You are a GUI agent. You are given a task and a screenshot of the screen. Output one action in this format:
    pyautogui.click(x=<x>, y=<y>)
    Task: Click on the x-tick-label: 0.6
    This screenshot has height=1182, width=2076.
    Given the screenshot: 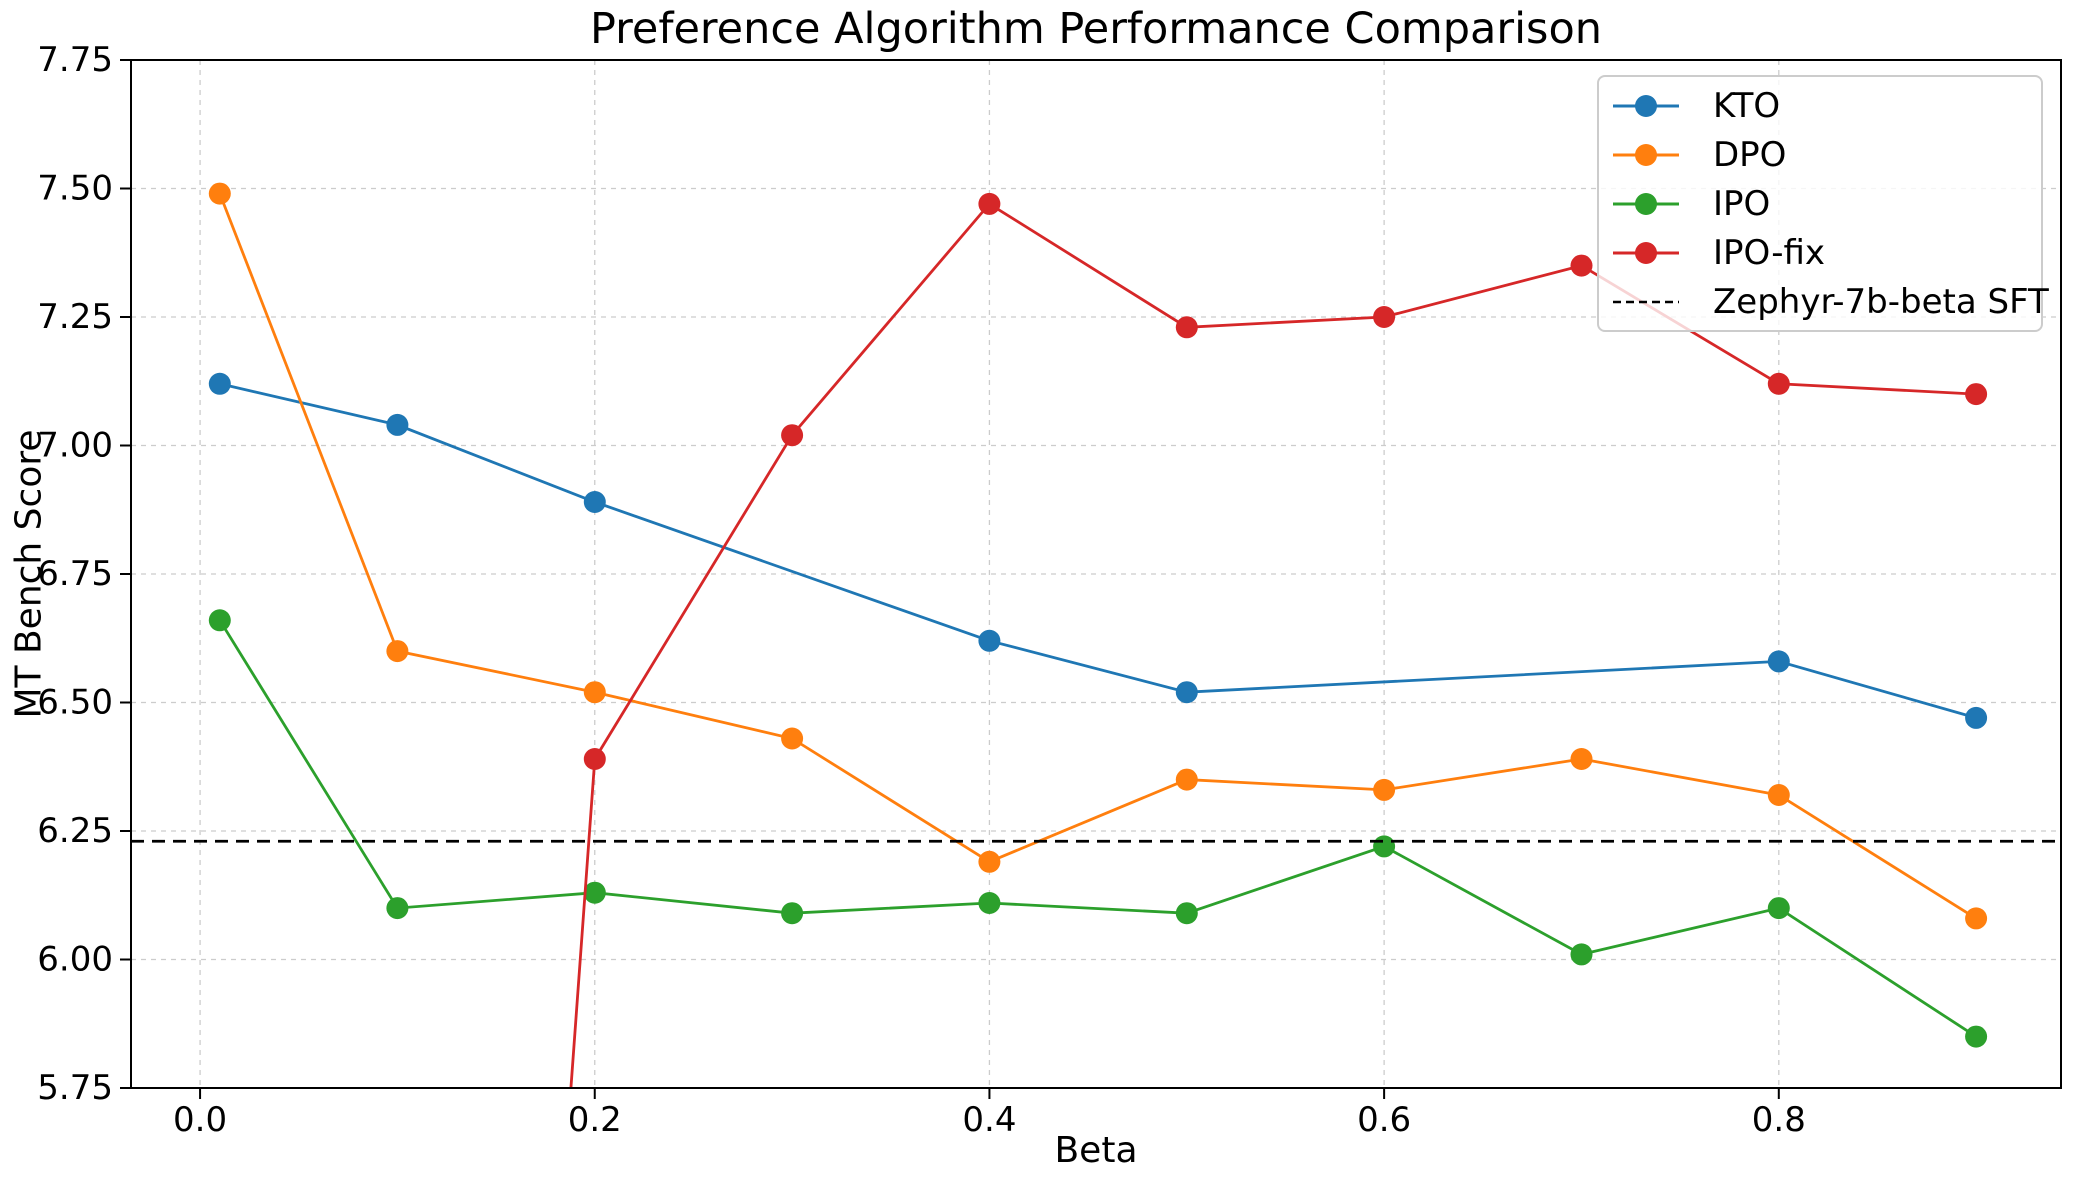 What is the action you would take?
    pyautogui.click(x=1384, y=1120)
    